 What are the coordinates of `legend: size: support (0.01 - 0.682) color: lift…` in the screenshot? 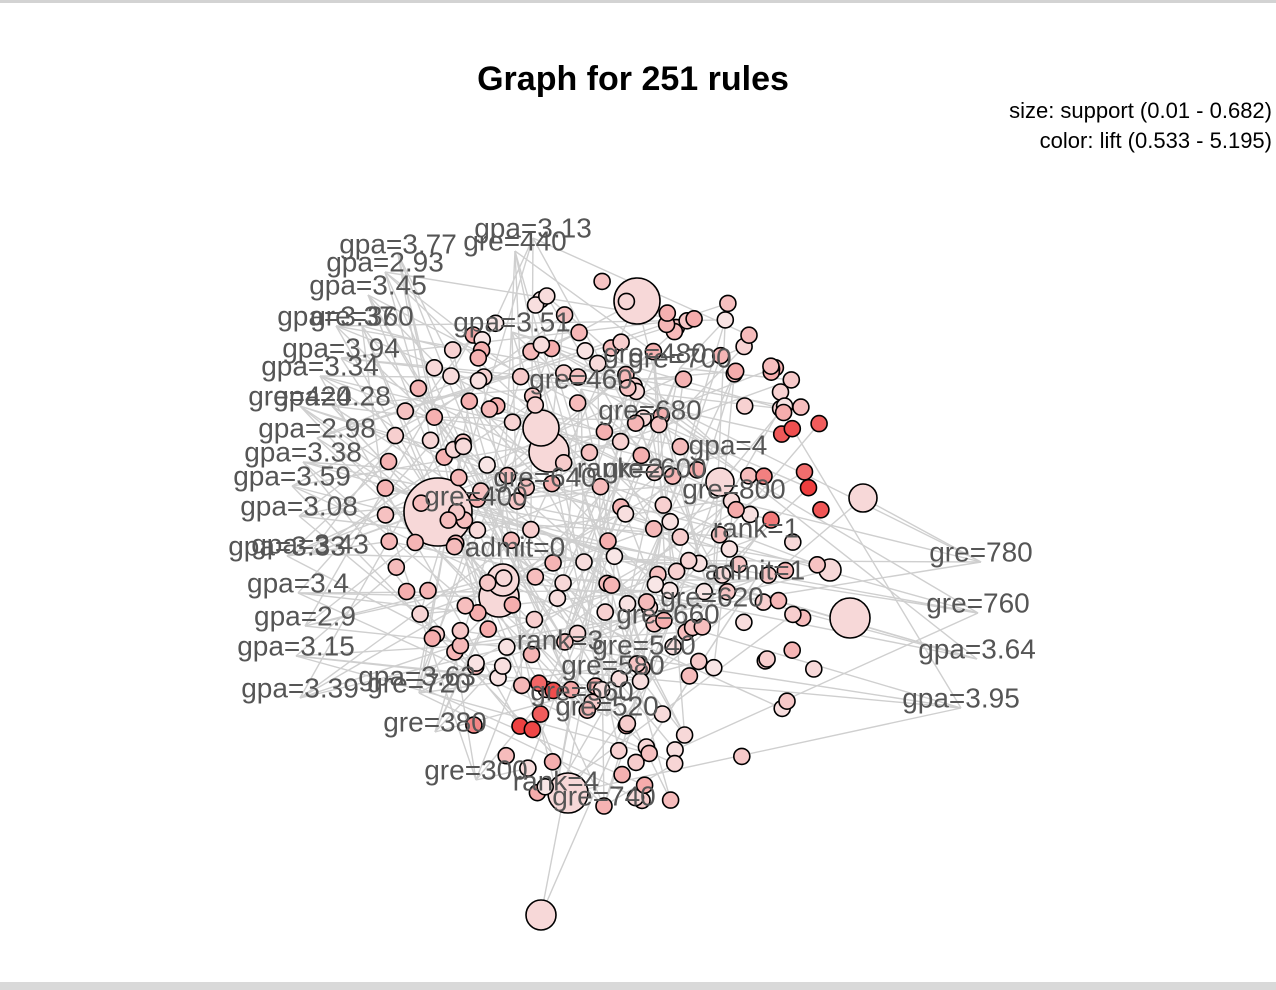 It's located at (1140, 126).